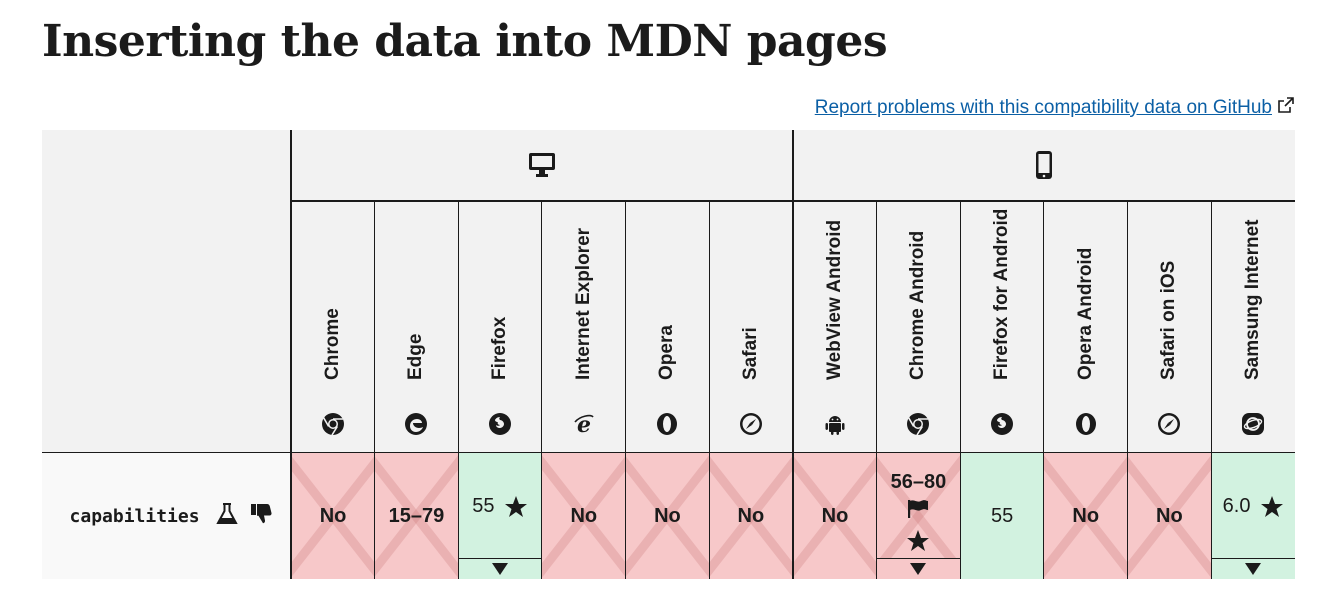  What do you see at coordinates (1085, 313) in the screenshot?
I see `browser-name: Opera Android` at bounding box center [1085, 313].